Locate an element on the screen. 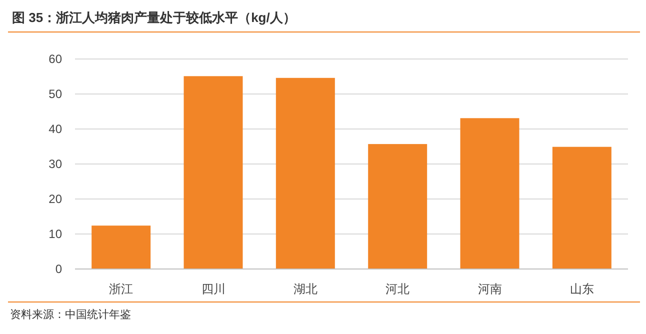 The width and height of the screenshot is (646, 334). x-tick-label: 四川 is located at coordinates (213, 289).